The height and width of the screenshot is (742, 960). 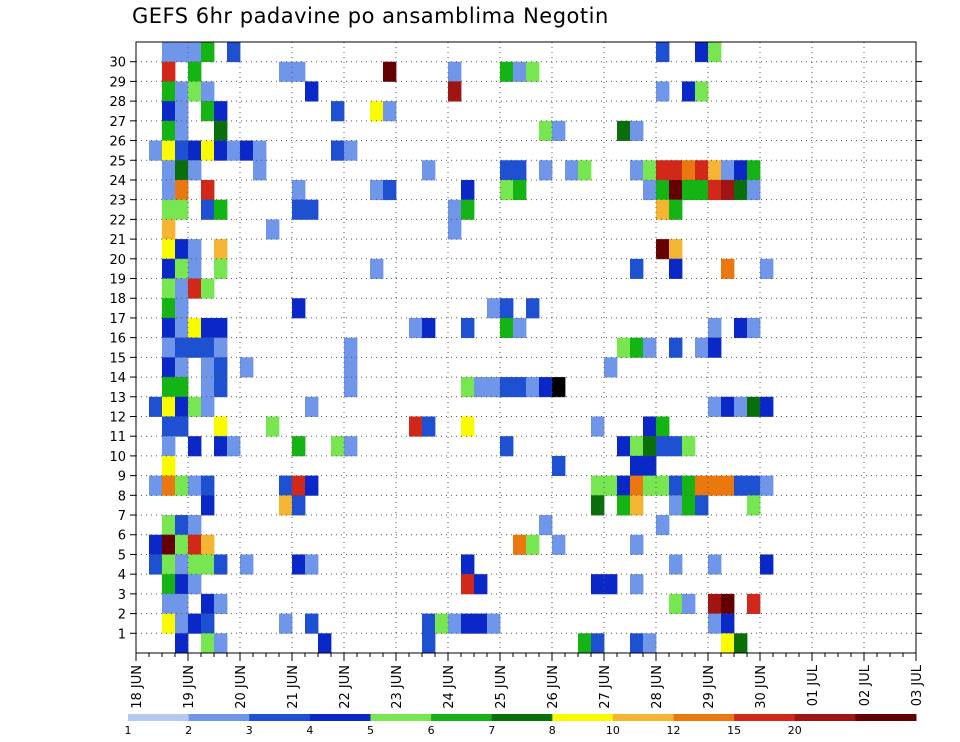 What do you see at coordinates (501, 687) in the screenshot?
I see `x-tick-label: 25 JUN` at bounding box center [501, 687].